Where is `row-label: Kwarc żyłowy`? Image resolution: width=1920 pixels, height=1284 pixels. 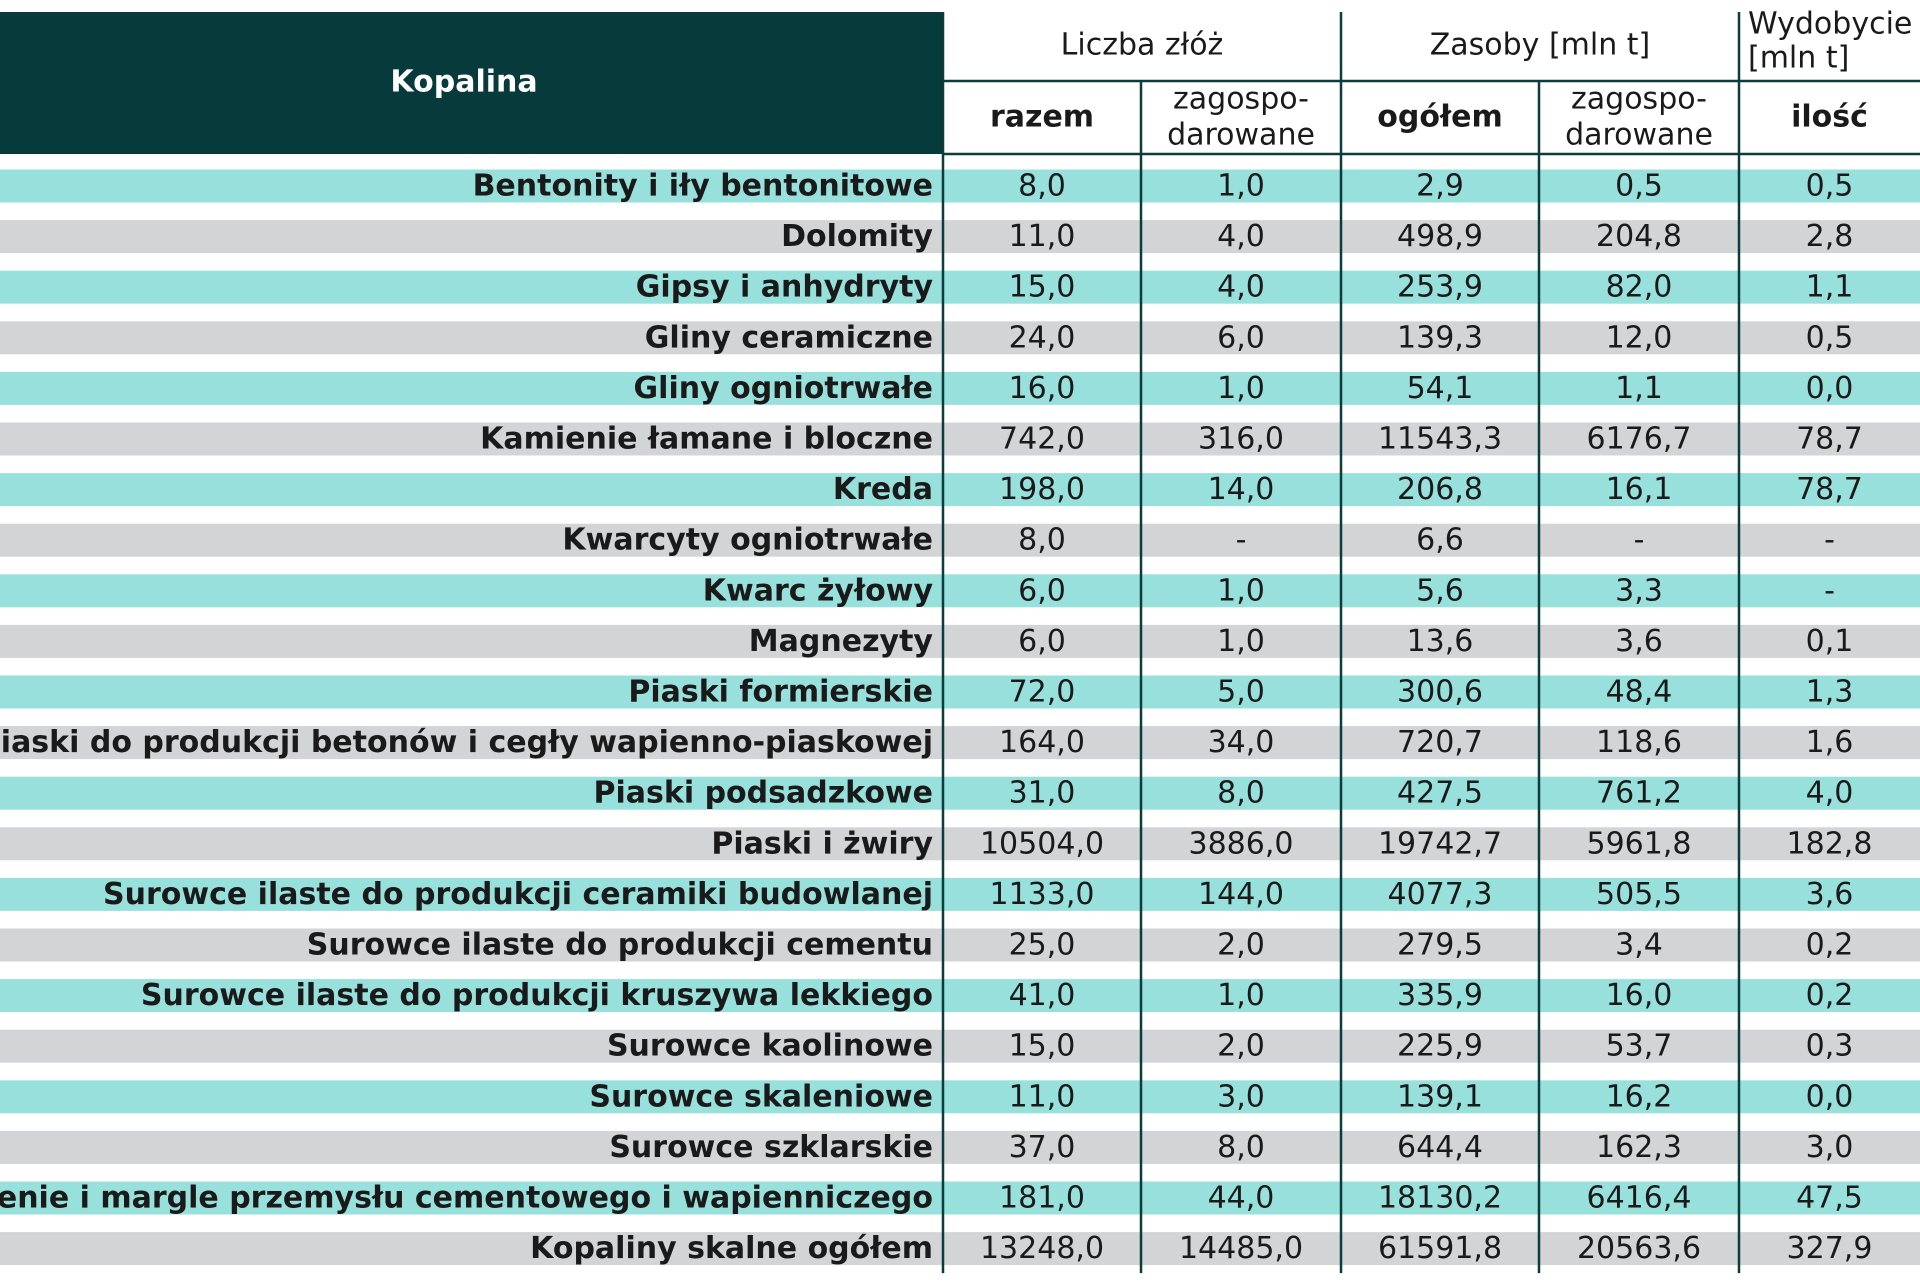
row-label: Kwarc żyłowy is located at coordinates (818, 590).